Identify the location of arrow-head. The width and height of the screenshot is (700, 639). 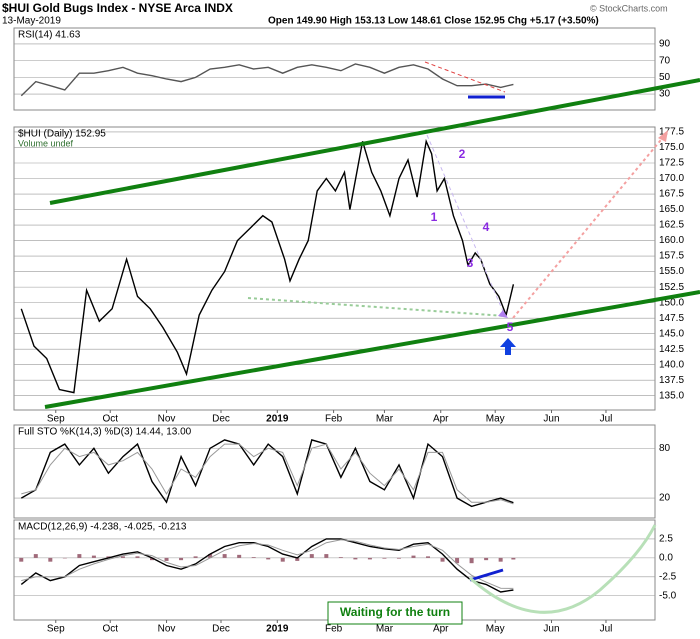
(663, 136).